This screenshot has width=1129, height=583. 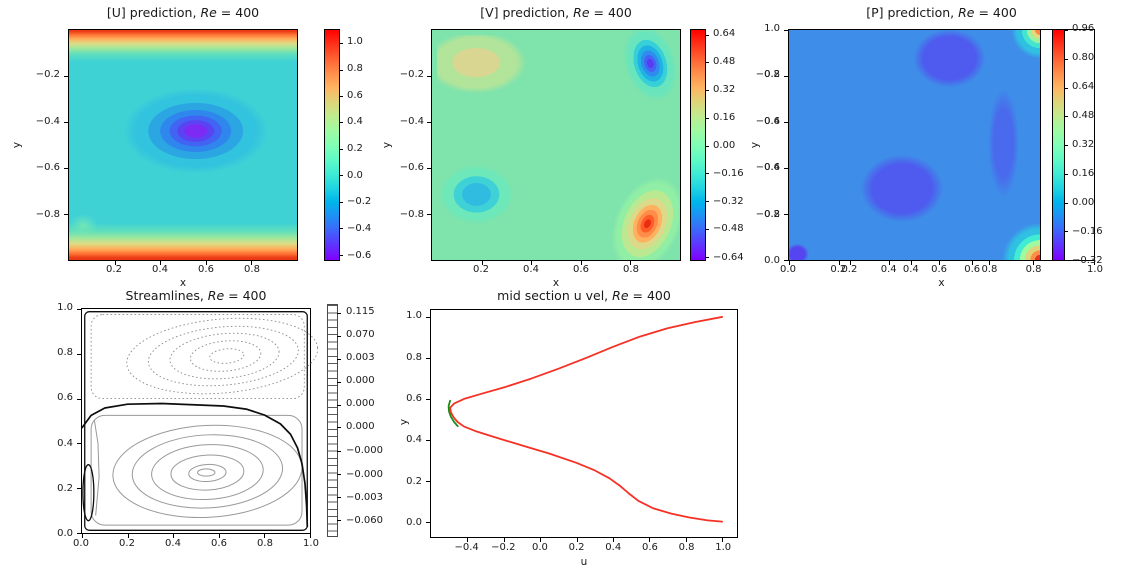 I want to click on v-x-axis-ticks: 0.2 0.4 0.6 0.8, so click(x=556, y=269).